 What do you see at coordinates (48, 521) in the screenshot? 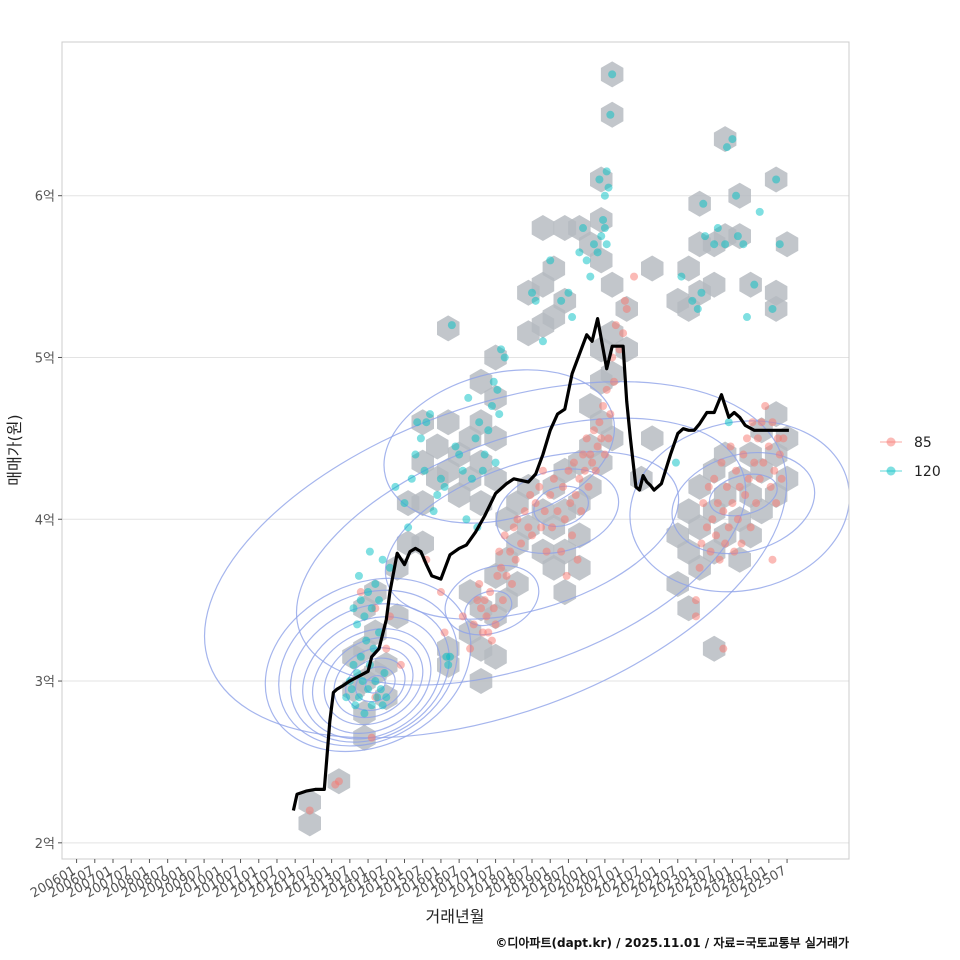
I see `y-axis: 2억 3억 4억 5억 6억` at bounding box center [48, 521].